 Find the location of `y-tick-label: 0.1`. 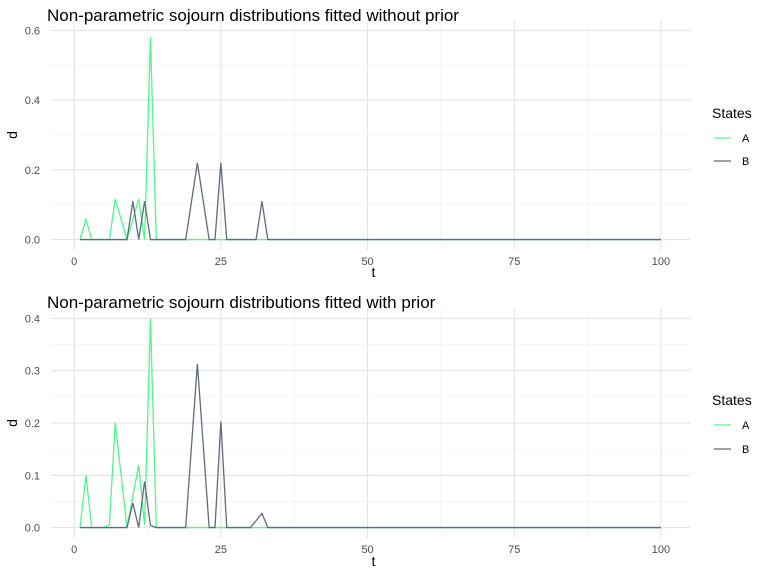

y-tick-label: 0.1 is located at coordinates (32, 476).